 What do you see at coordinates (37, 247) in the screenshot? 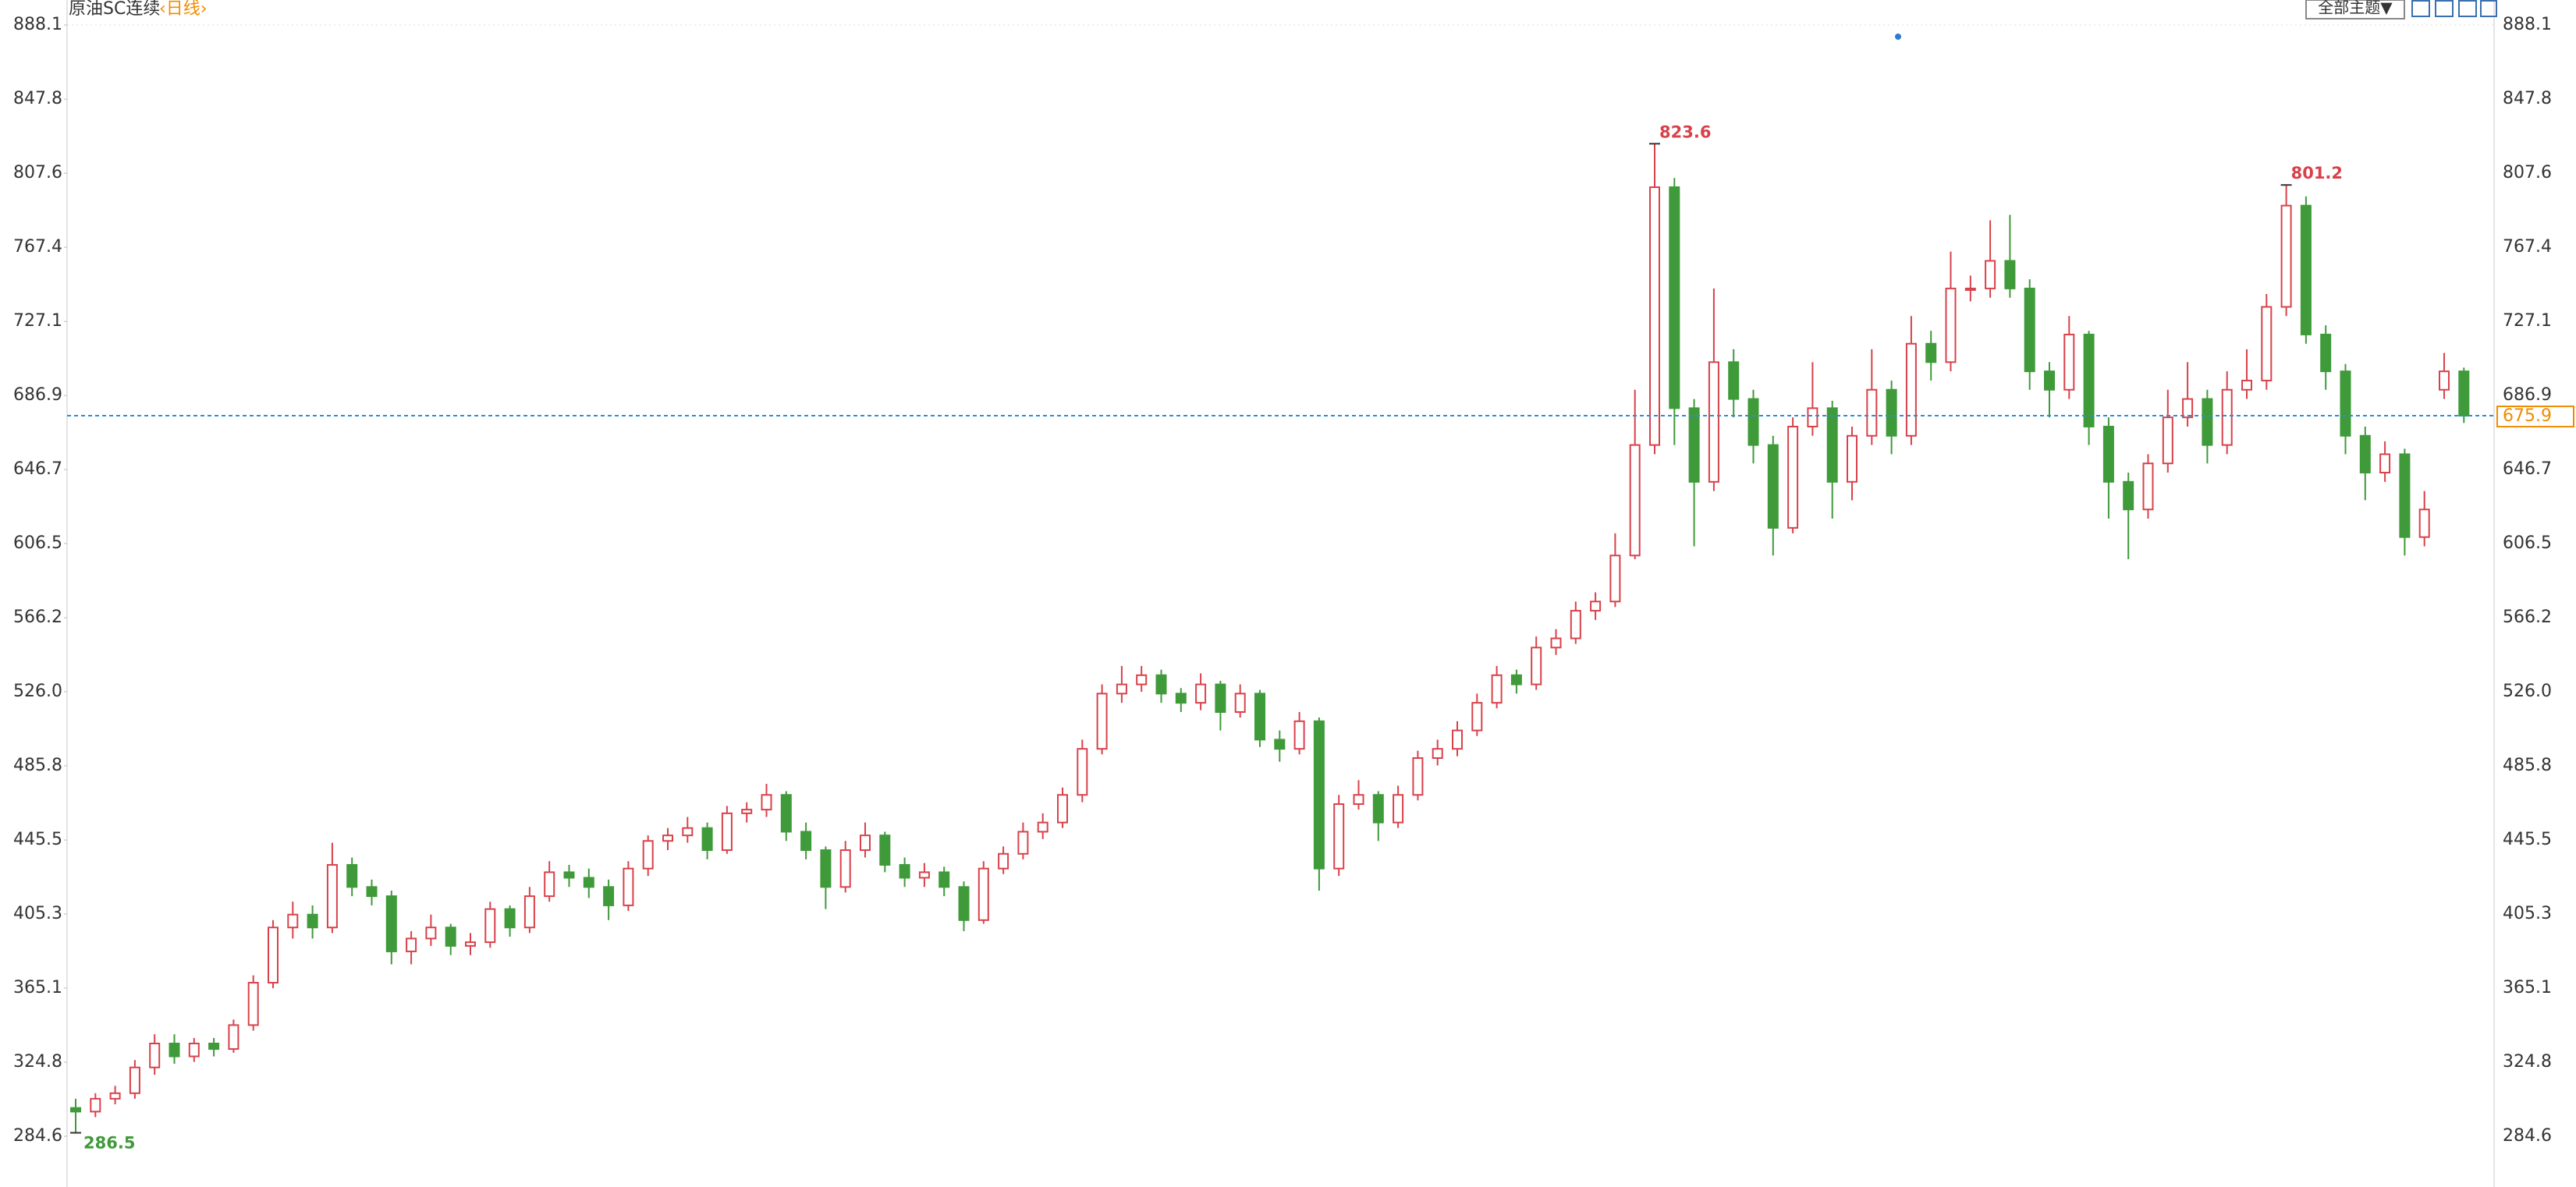
I see `y-tick-label: 767.4` at bounding box center [37, 247].